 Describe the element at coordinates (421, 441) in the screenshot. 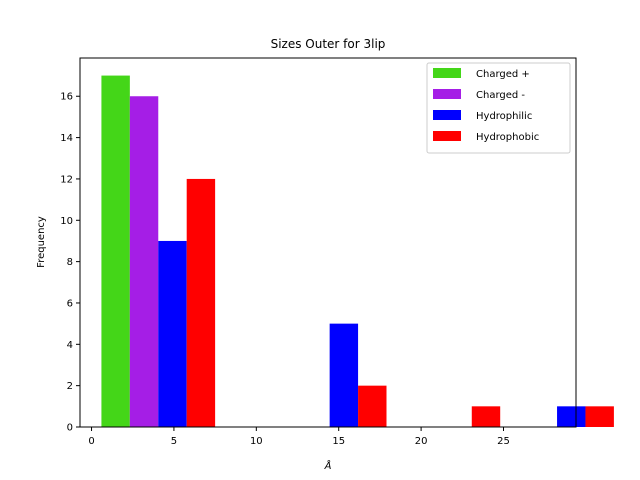

I see `x-tick-label: 20` at that location.